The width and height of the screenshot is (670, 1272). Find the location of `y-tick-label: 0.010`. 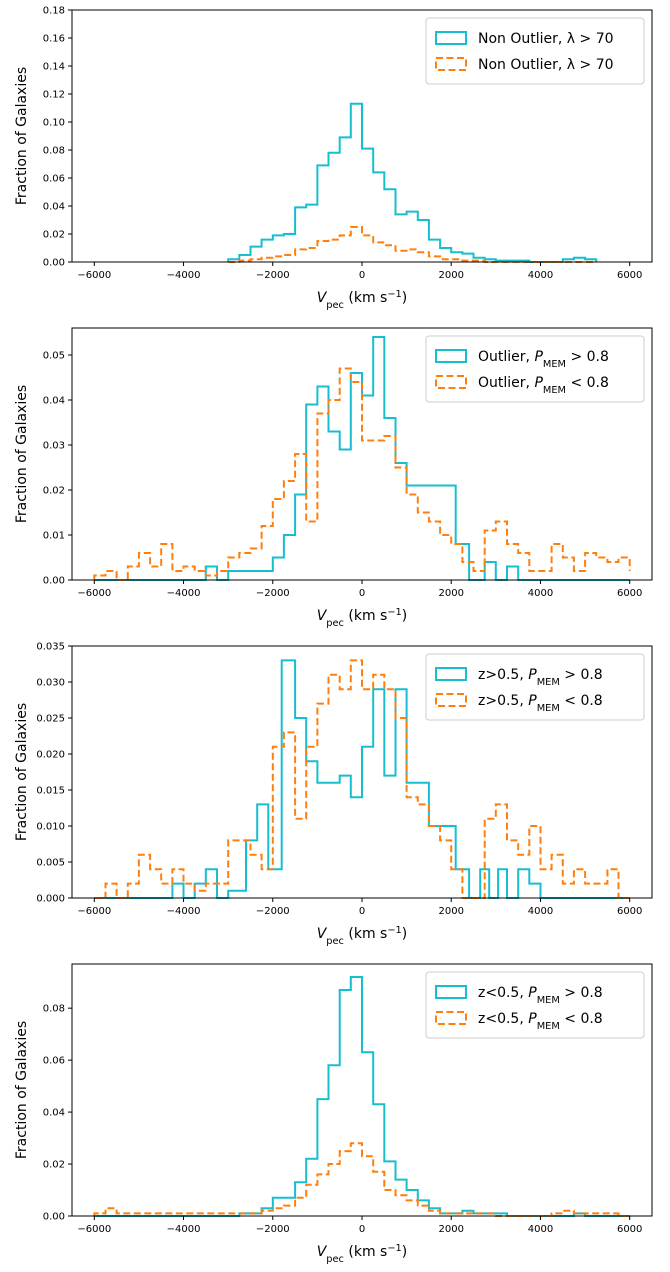

y-tick-label: 0.010 is located at coordinates (50, 827).